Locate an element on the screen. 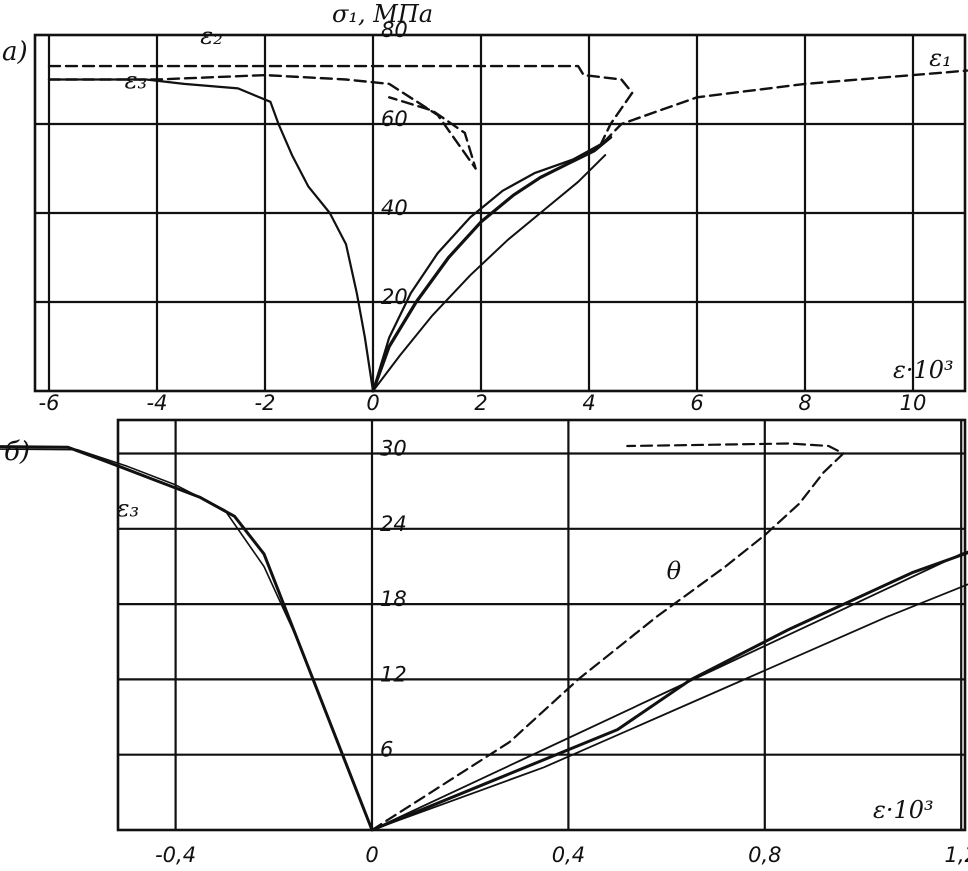  panel-a-annotation-label: ε₁ is located at coordinates (940, 58).